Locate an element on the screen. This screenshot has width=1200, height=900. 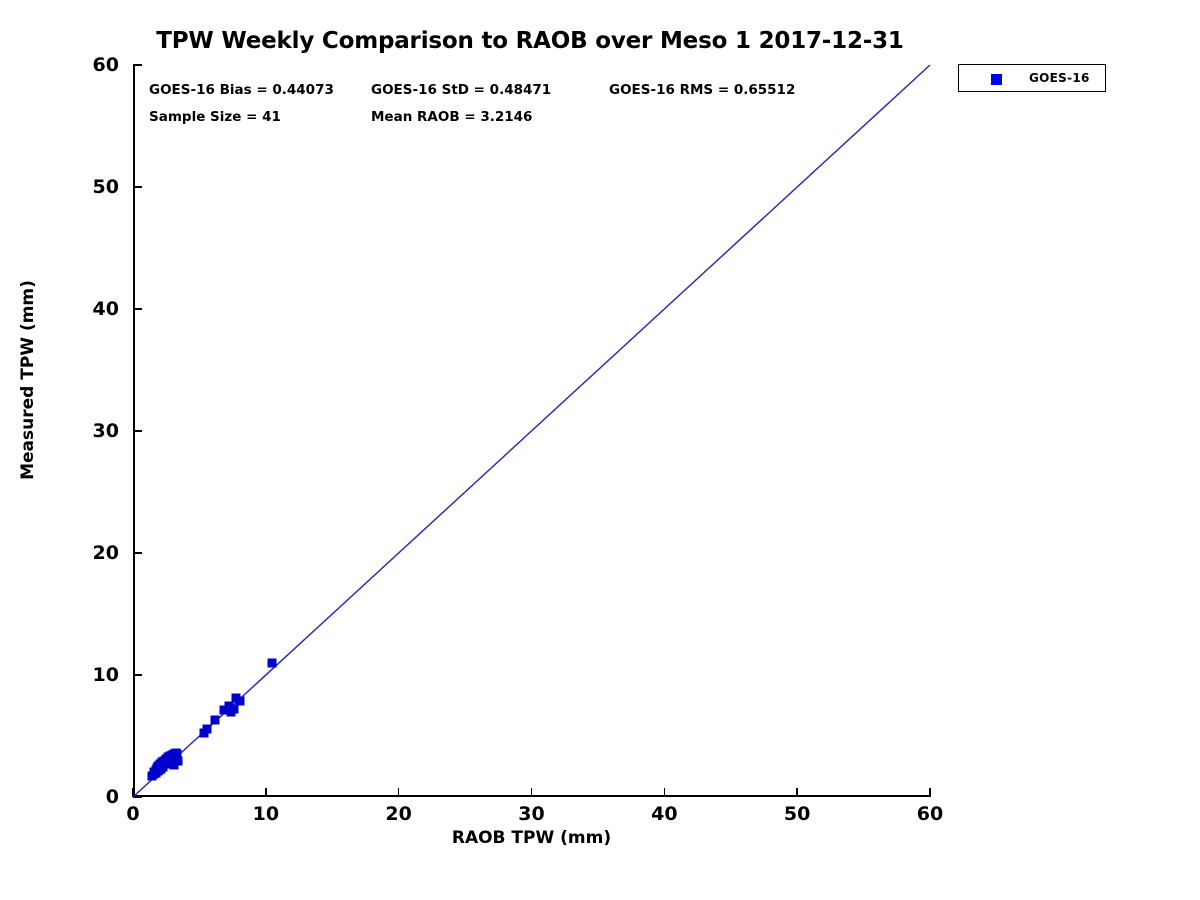
x-axis-label: RAOB TPW (mm) is located at coordinates (531, 838).